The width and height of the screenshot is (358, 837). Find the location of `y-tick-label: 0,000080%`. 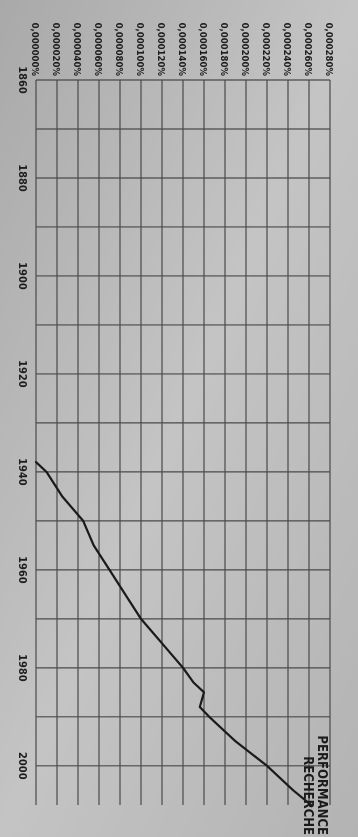

y-tick-label: 0,000080% is located at coordinates (118, 50).